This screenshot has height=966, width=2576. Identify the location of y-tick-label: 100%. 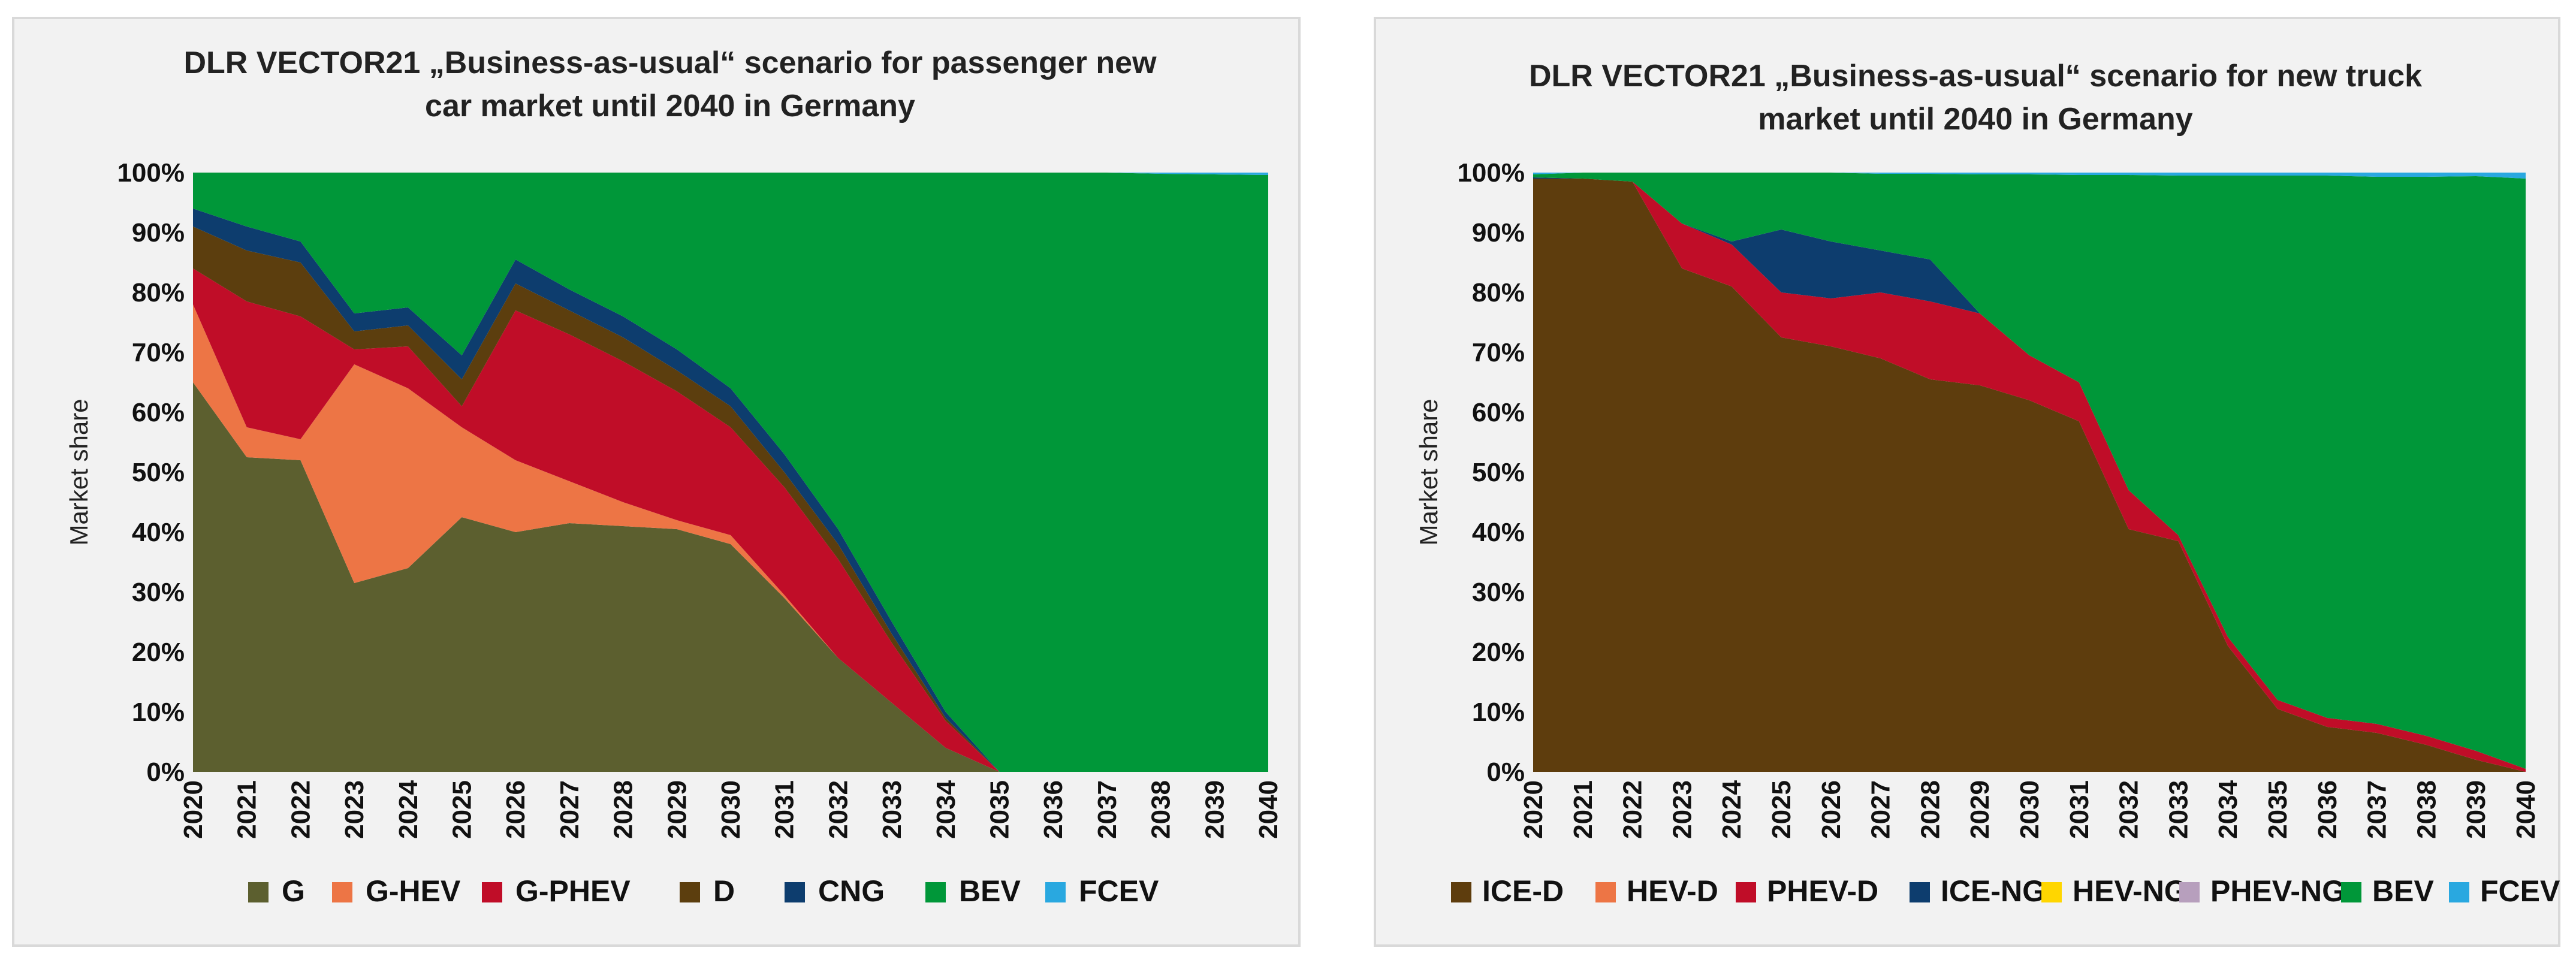
(151, 173).